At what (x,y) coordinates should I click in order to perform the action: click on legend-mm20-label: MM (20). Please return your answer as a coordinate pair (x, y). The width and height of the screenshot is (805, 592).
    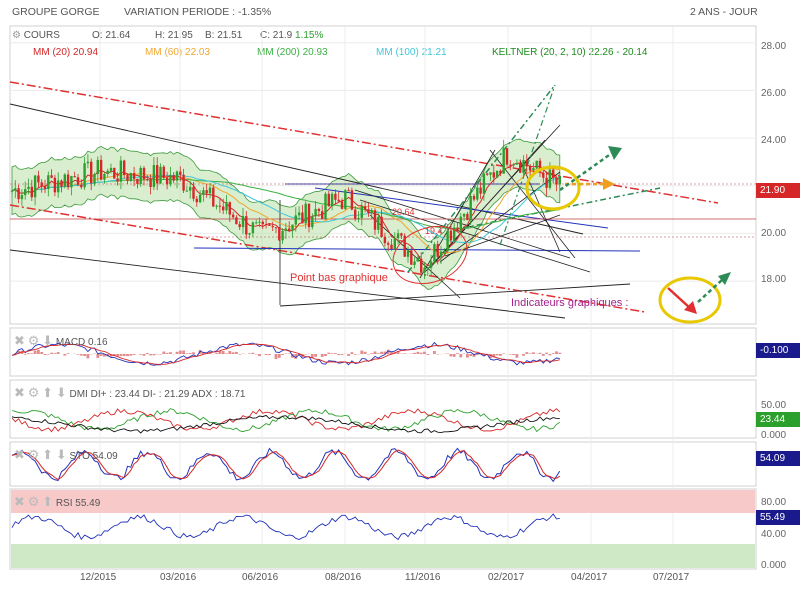
    Looking at the image, I should click on (52, 52).